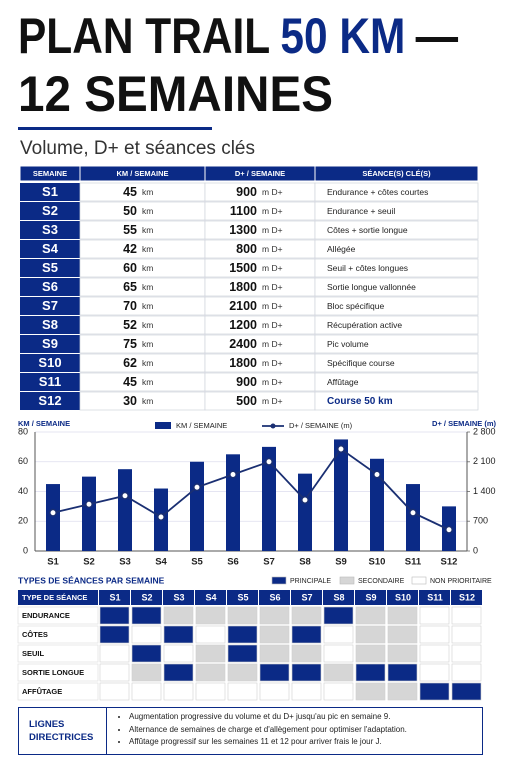 The width and height of the screenshot is (511, 768). I want to click on x-tick-label: S11, so click(413, 562).